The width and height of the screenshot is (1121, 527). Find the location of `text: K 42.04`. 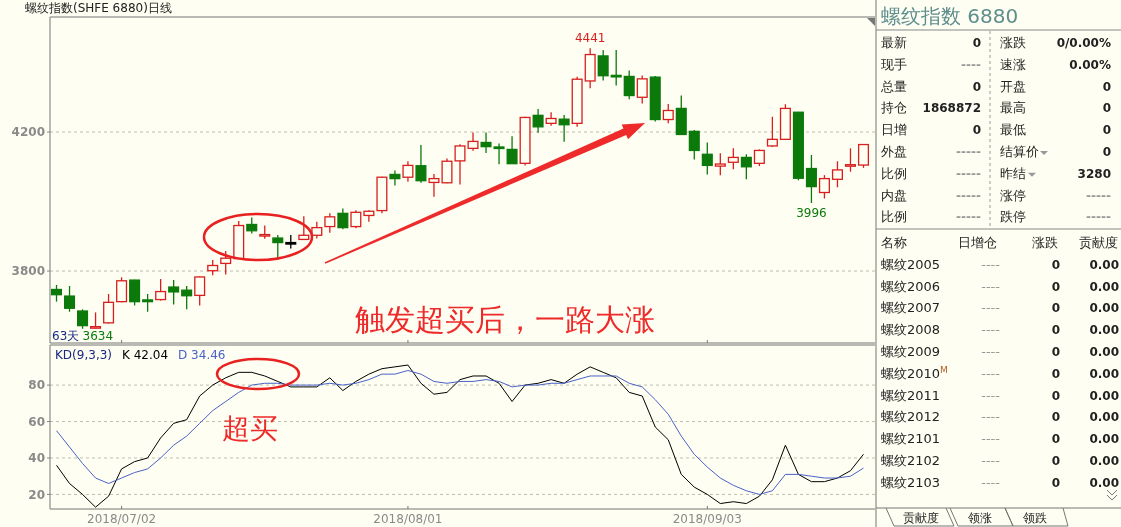

text: K 42.04 is located at coordinates (145, 355).